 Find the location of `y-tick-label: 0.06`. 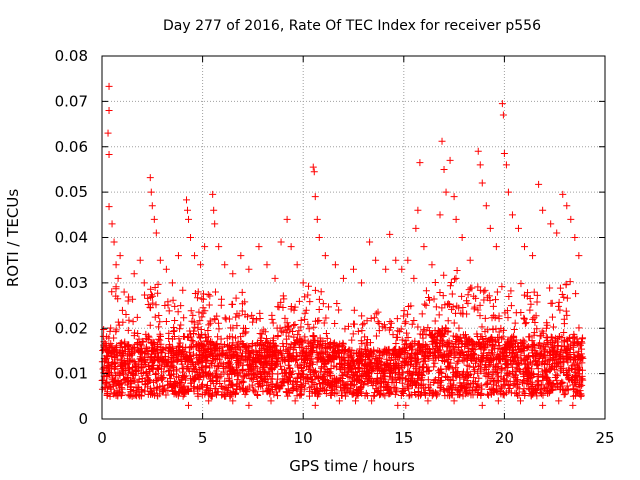

y-tick-label: 0.06 is located at coordinates (71, 147).